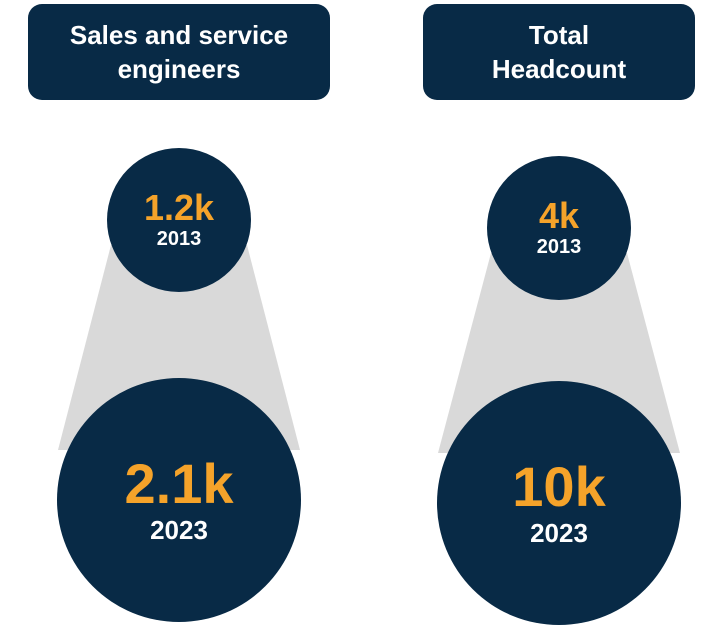 Image resolution: width=705 pixels, height=627 pixels. What do you see at coordinates (559, 215) in the screenshot?
I see `metric-value: 4k` at bounding box center [559, 215].